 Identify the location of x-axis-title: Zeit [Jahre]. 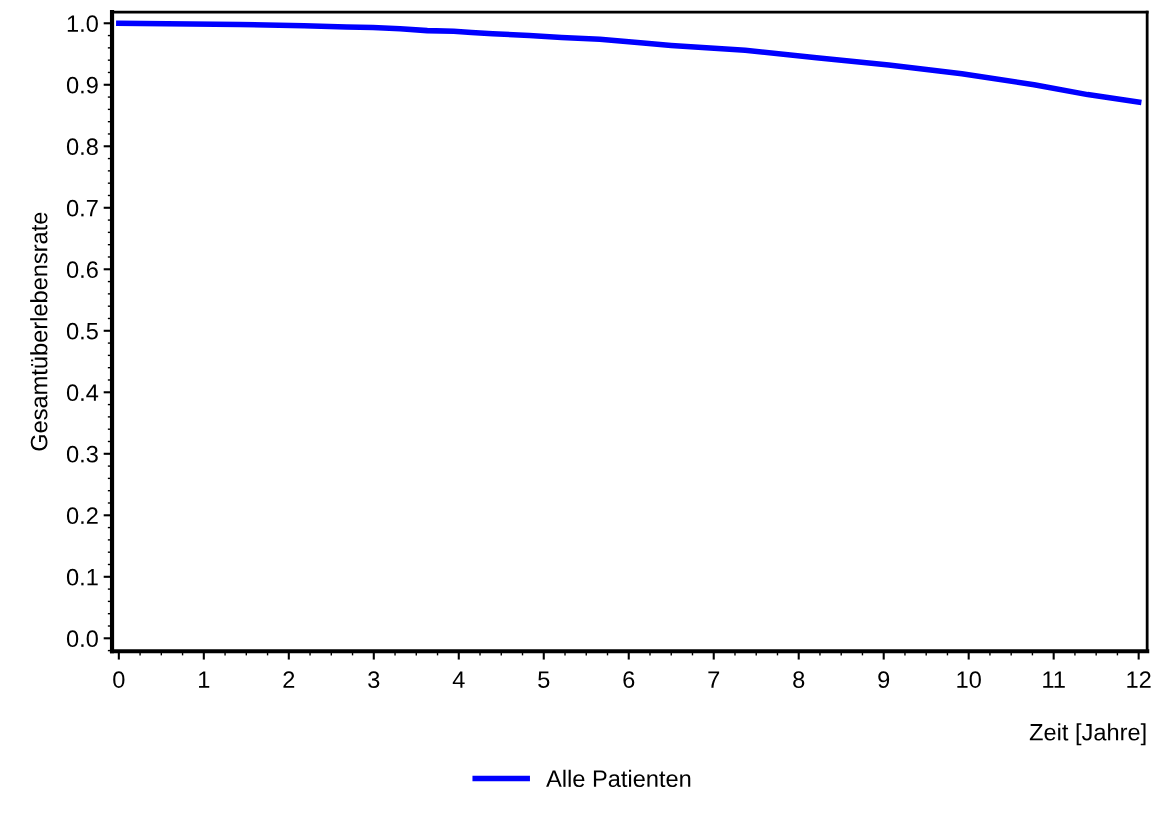
(1087, 734).